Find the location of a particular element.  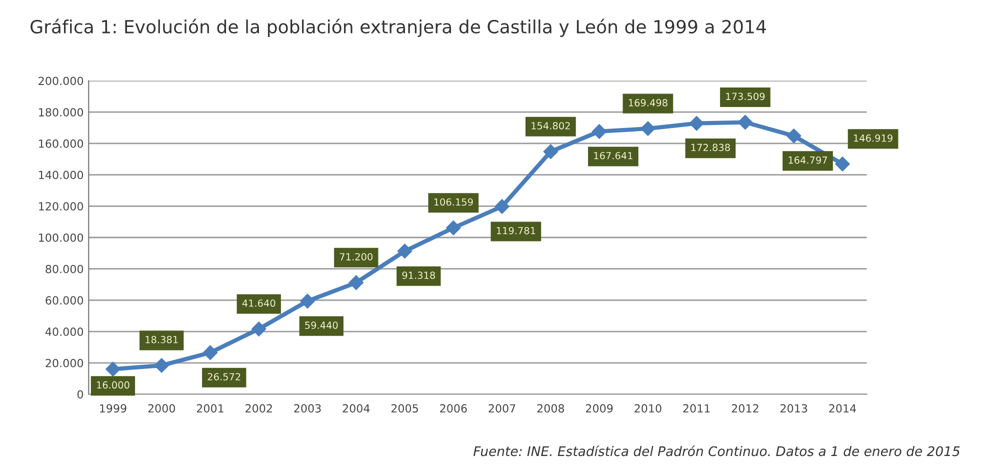

data-label: 173.509 is located at coordinates (745, 96).